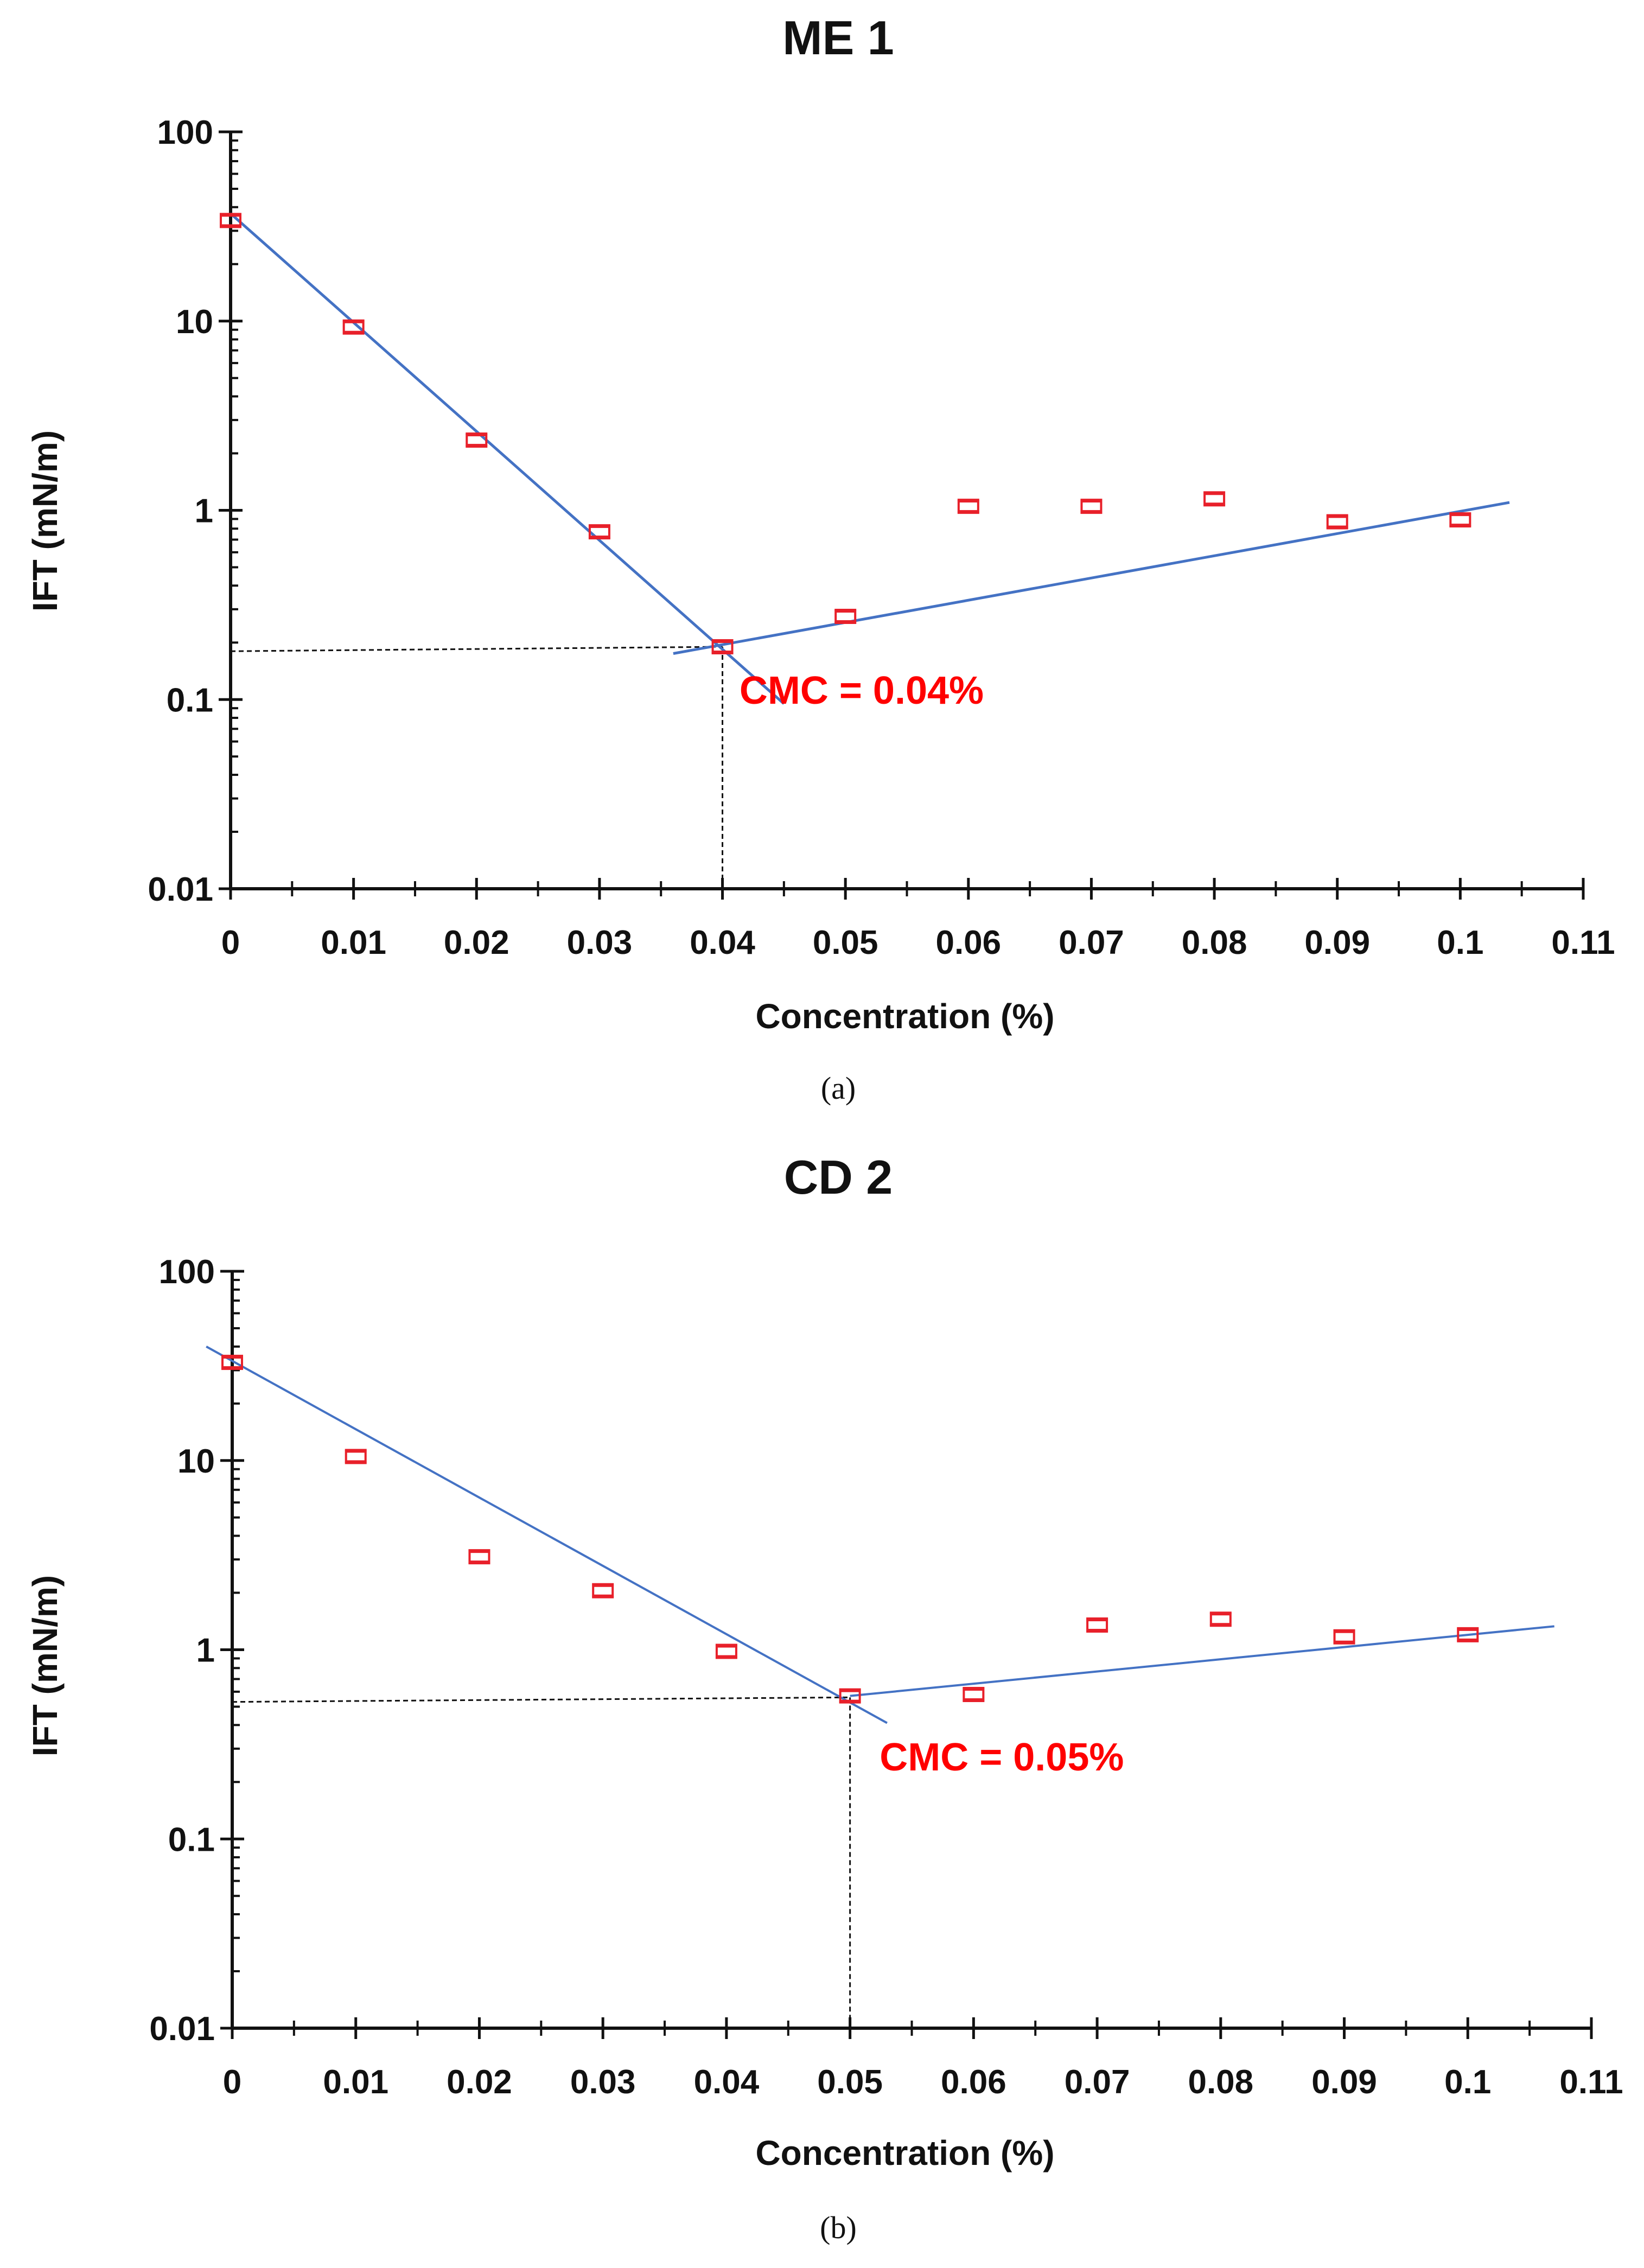  What do you see at coordinates (838, 38) in the screenshot?
I see `chart-title: ME 1` at bounding box center [838, 38].